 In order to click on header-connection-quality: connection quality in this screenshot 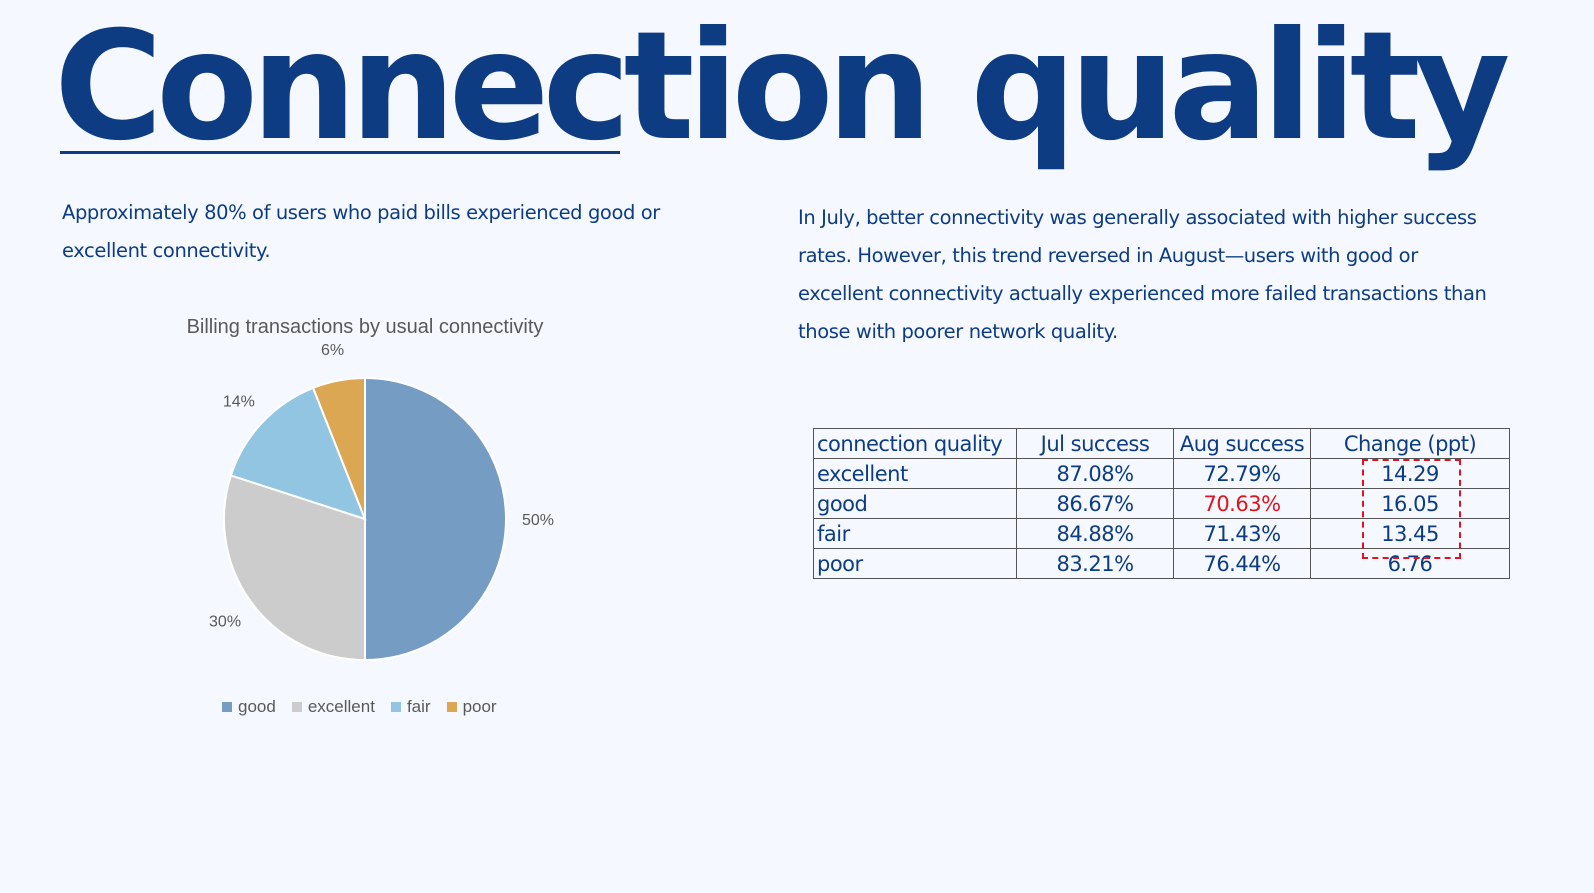, I will do `click(915, 443)`.